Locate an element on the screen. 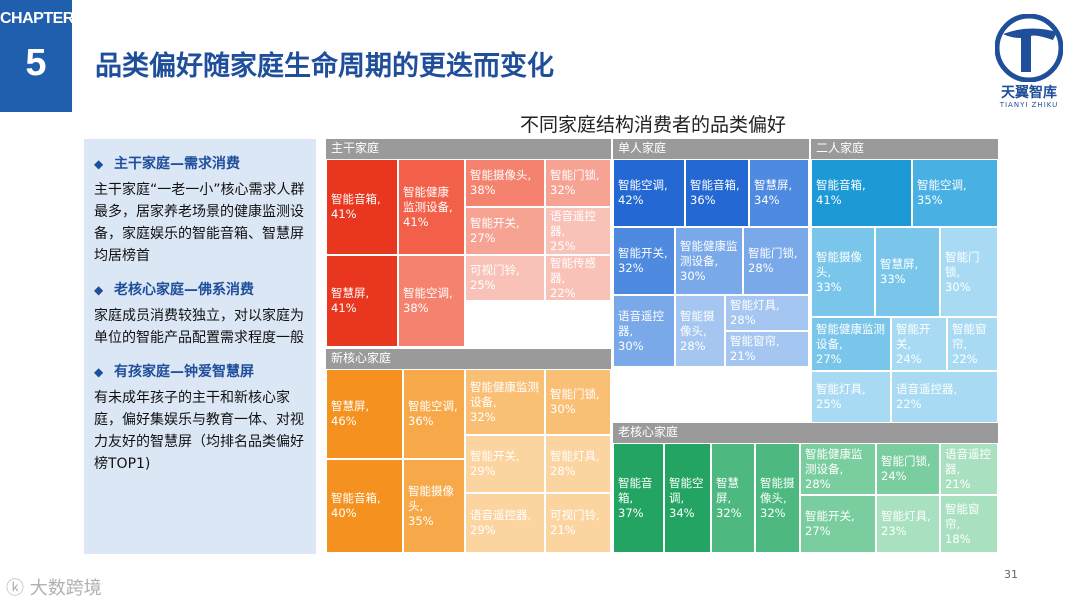 Image resolution: width=1080 pixels, height=608 pixels. treemap-cell: 智能开关, 27% is located at coordinates (838, 524).